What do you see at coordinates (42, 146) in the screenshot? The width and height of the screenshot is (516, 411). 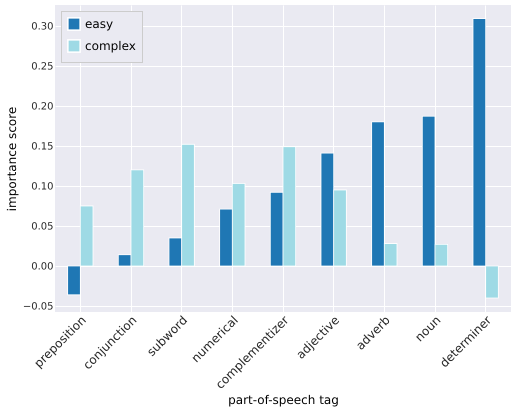 I see `y-tick-label: 0.15` at bounding box center [42, 146].